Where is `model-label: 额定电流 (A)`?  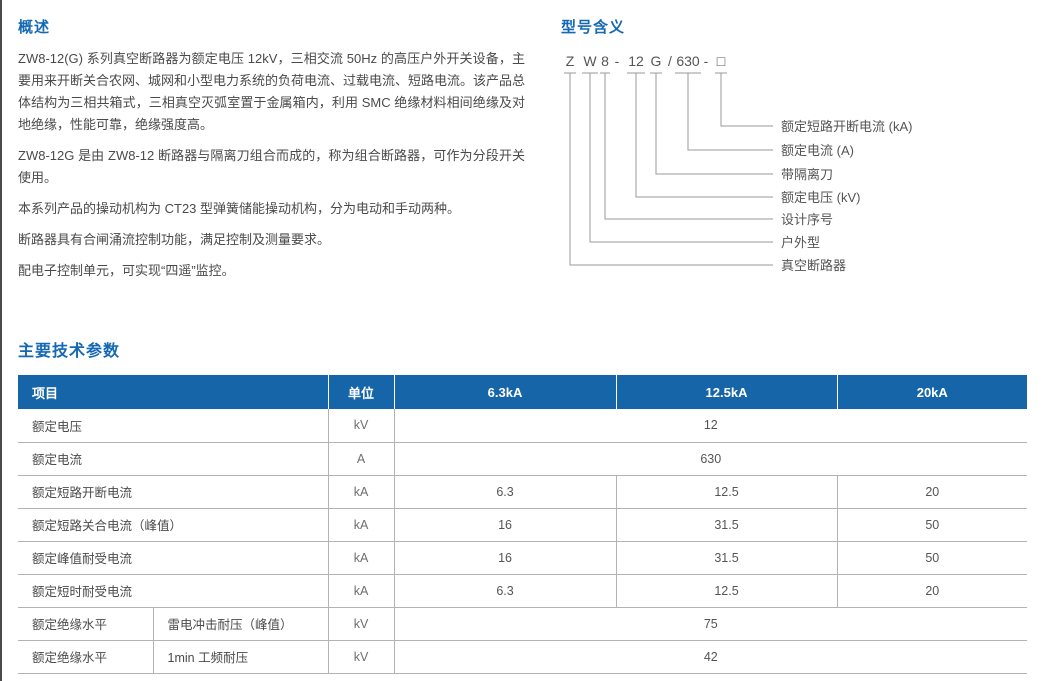 model-label: 额定电流 (A) is located at coordinates (817, 150).